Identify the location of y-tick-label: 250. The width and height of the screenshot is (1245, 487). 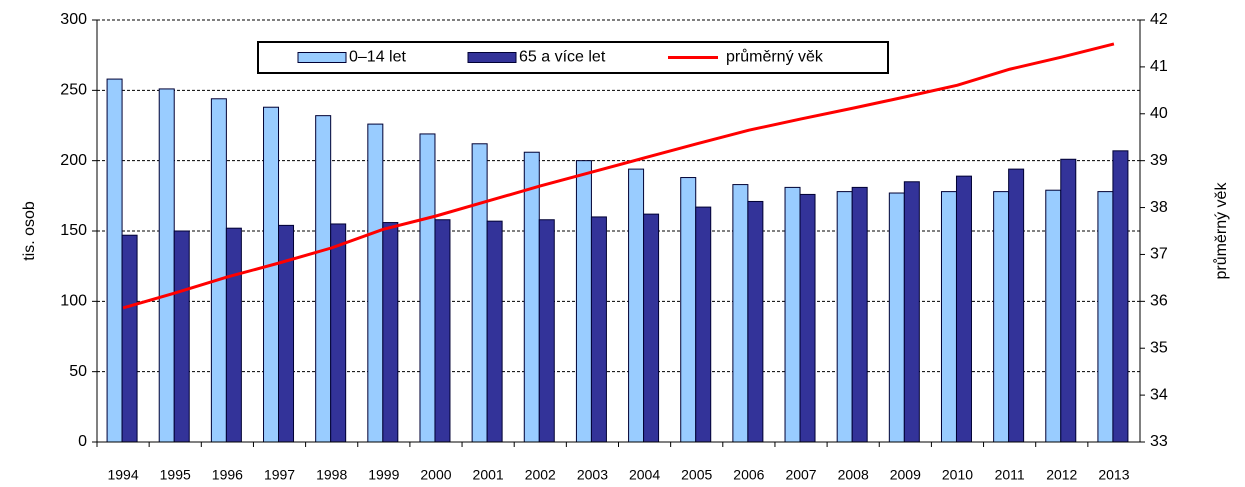
(73, 90).